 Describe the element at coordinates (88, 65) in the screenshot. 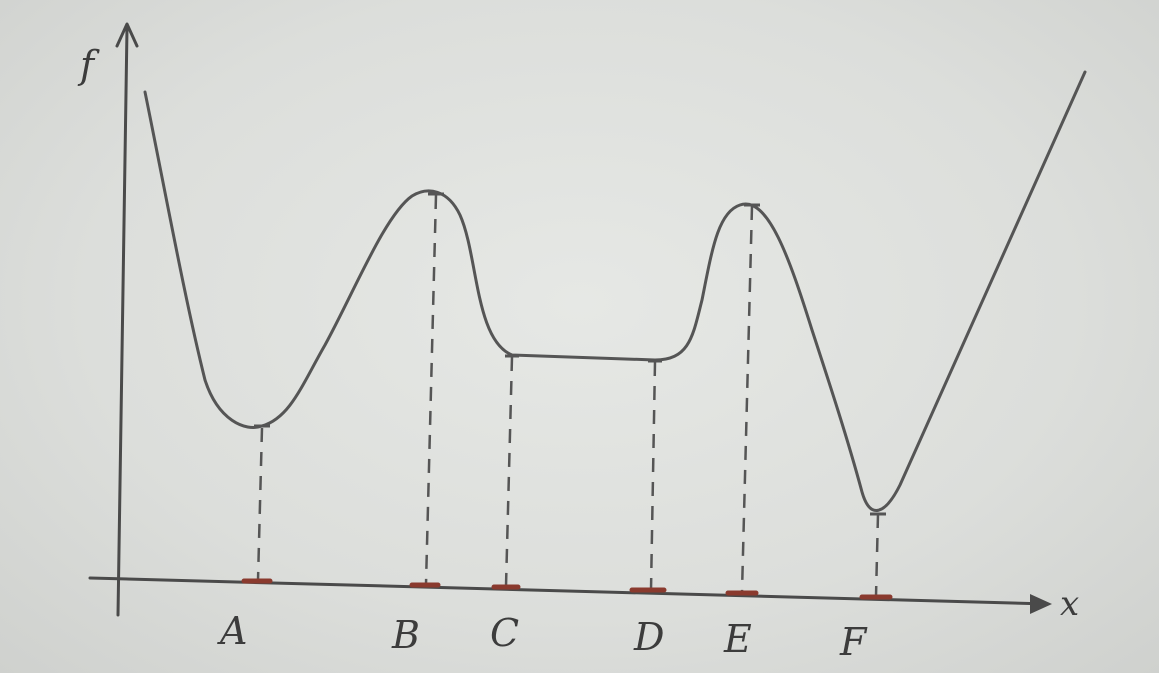

I see `y-axis-label: f` at that location.